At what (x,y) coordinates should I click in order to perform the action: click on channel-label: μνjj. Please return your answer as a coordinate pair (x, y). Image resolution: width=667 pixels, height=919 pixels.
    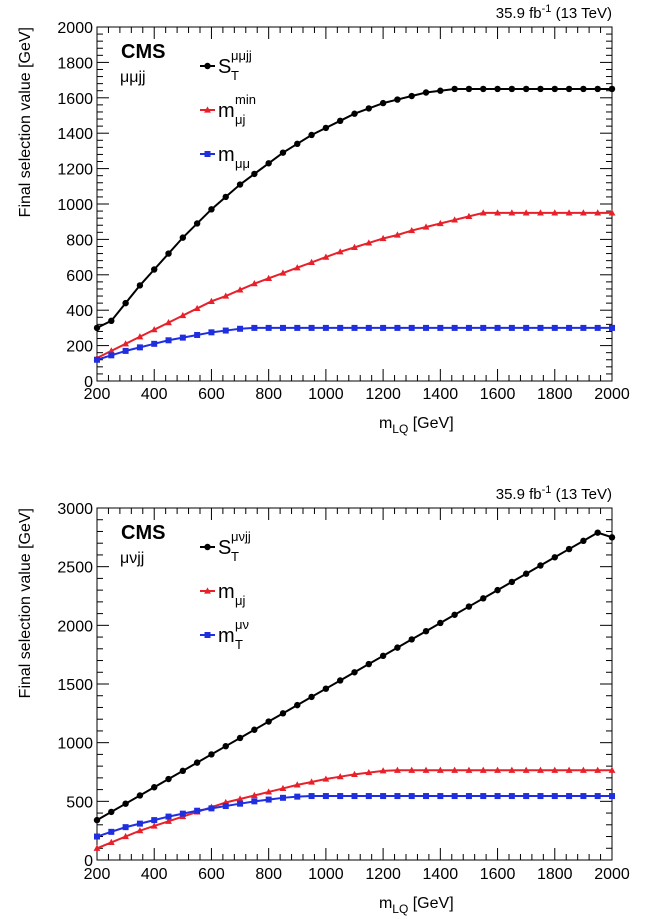
    Looking at the image, I should click on (132, 558).